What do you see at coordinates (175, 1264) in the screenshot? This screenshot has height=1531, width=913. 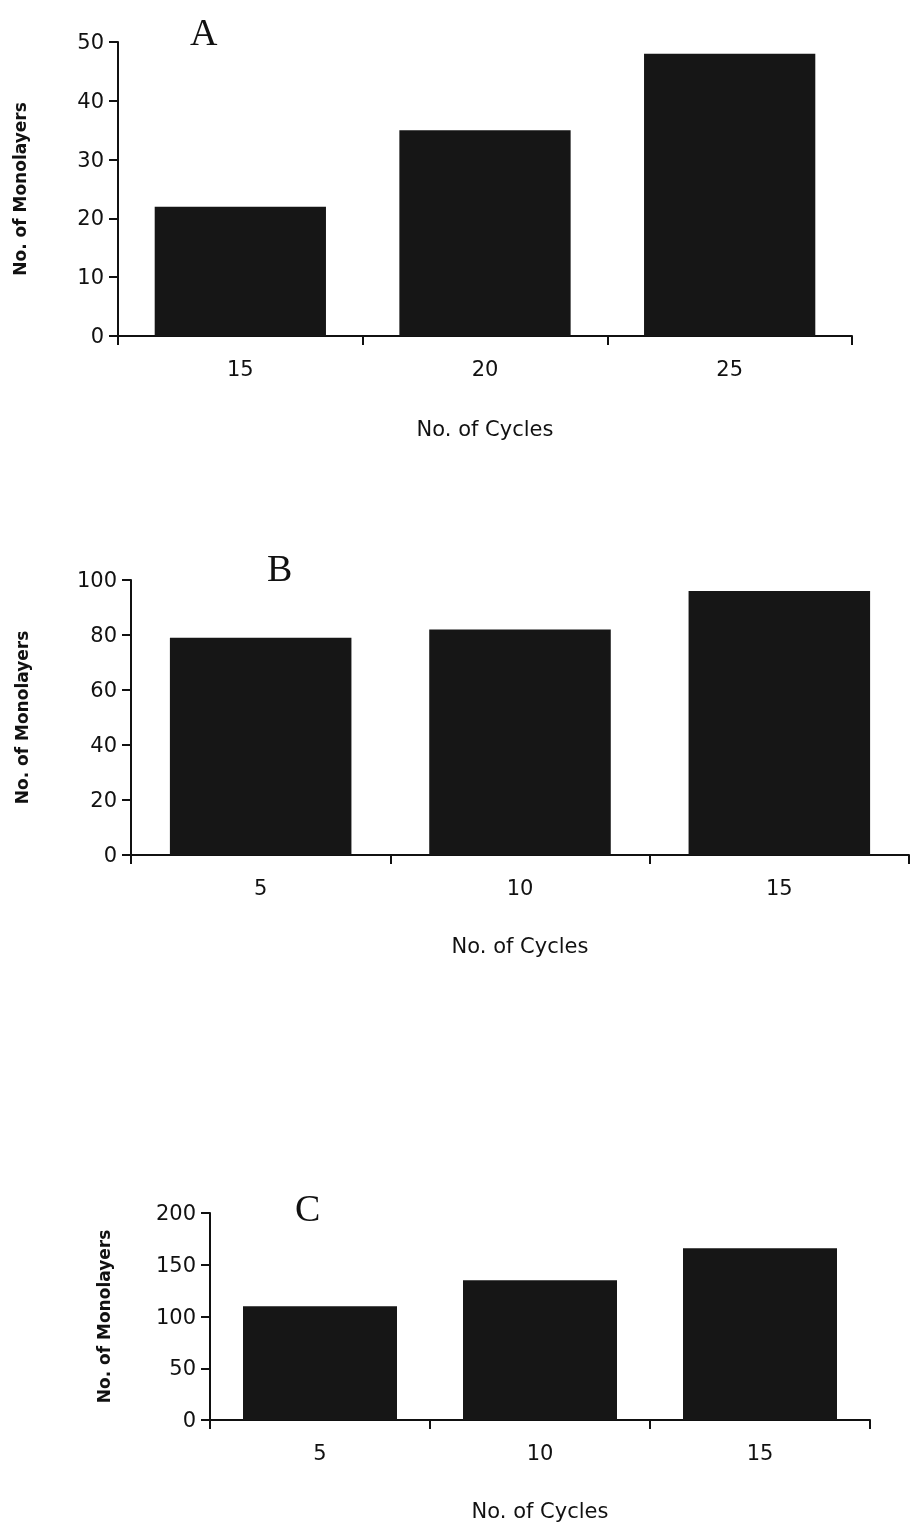 I see `y-tick-label: 150` at bounding box center [175, 1264].